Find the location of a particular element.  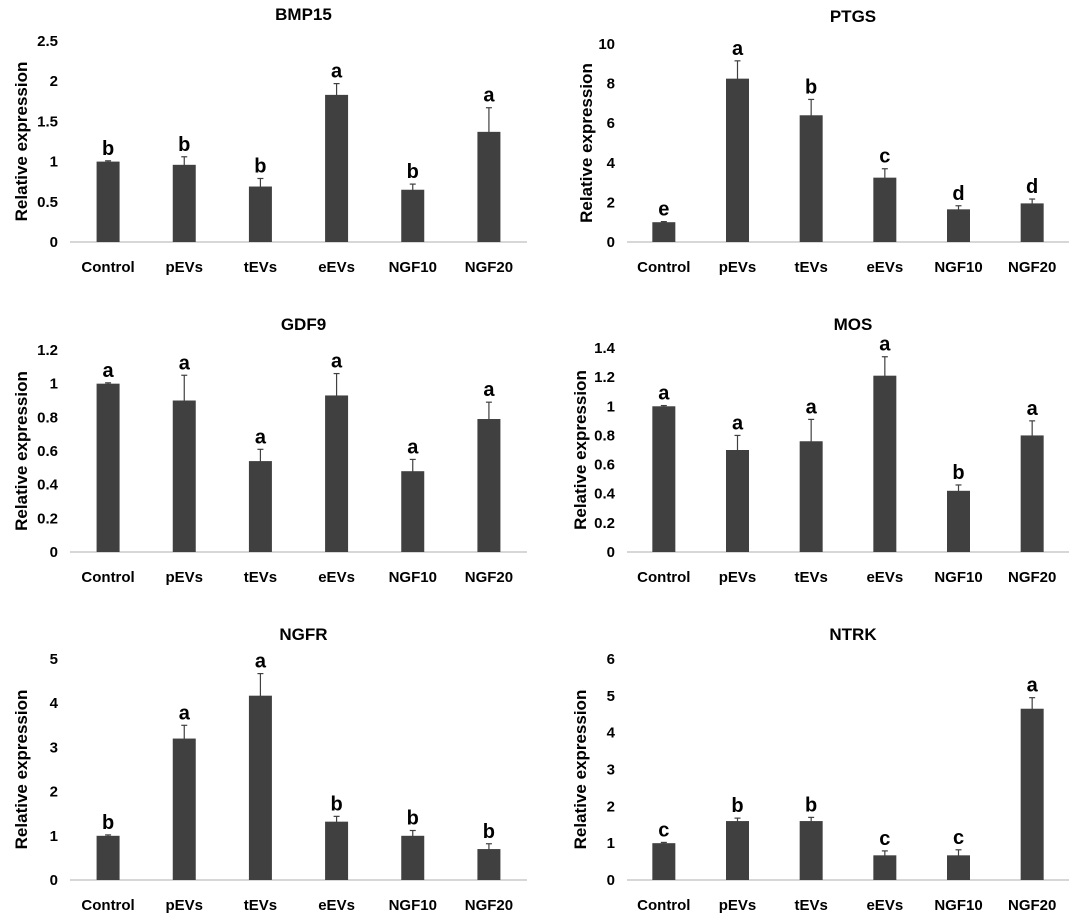

y-tick-label: 10 is located at coordinates (606, 44).